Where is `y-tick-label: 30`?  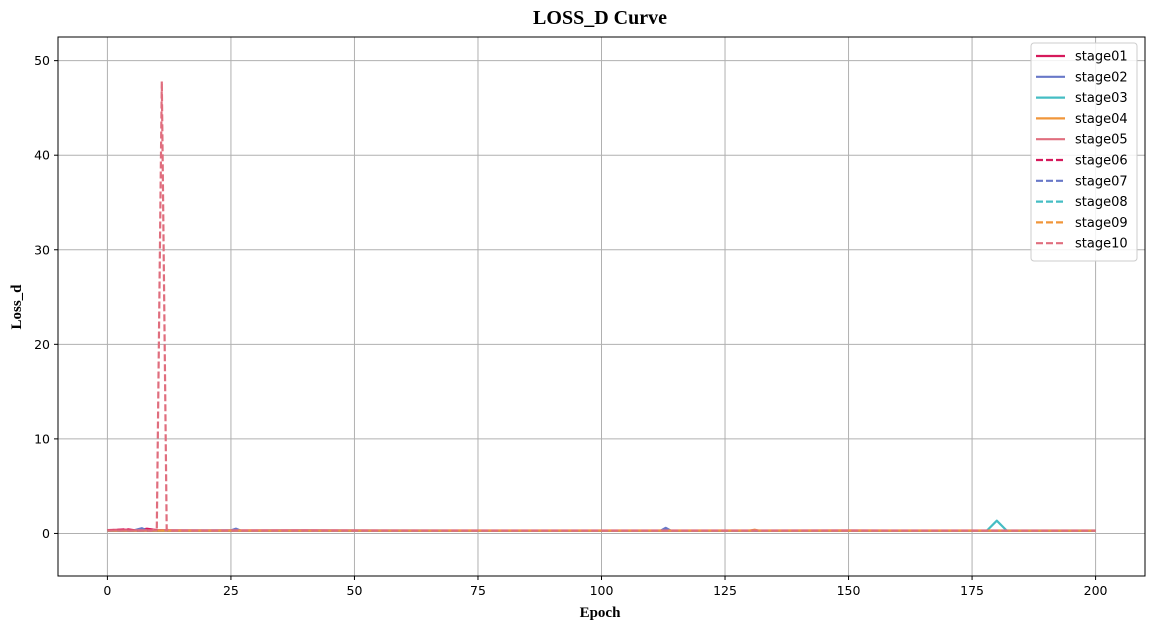
y-tick-label: 30 is located at coordinates (42, 249).